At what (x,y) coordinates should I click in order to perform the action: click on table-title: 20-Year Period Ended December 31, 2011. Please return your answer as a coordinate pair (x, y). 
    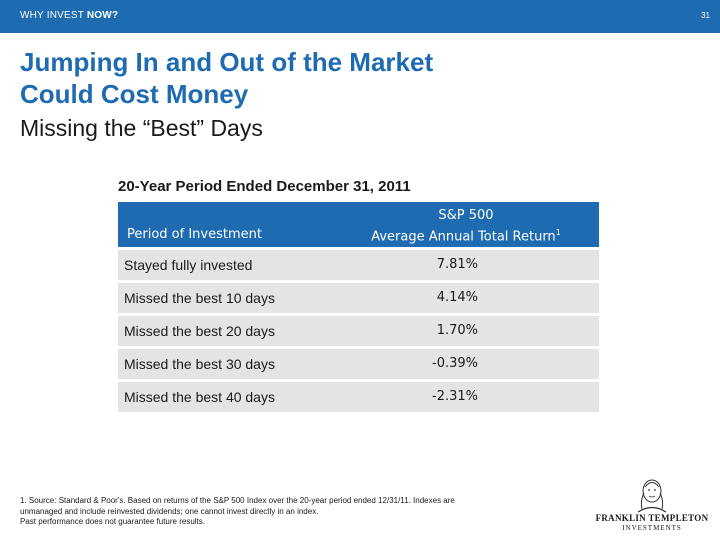
    Looking at the image, I should click on (264, 186).